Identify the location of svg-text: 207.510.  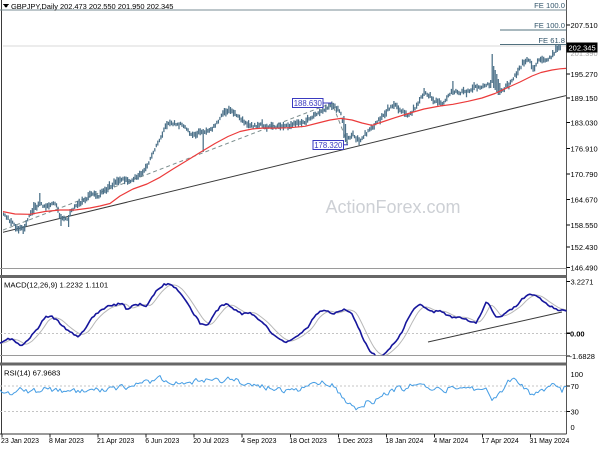
(584, 25).